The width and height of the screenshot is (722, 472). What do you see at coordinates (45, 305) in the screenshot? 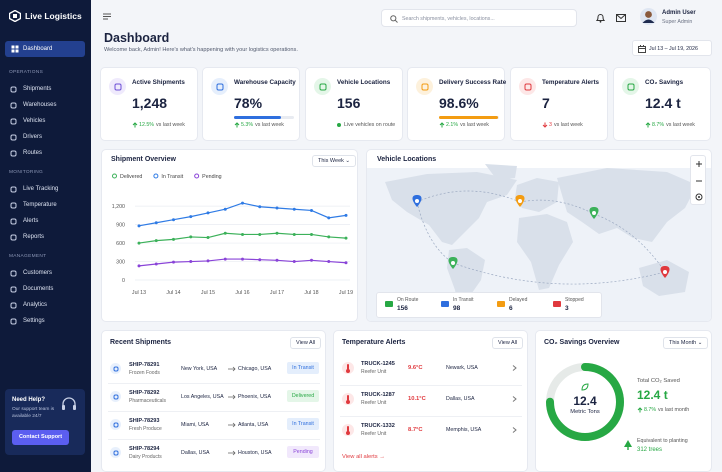
I see `nav-item: Analytics` at bounding box center [45, 305].